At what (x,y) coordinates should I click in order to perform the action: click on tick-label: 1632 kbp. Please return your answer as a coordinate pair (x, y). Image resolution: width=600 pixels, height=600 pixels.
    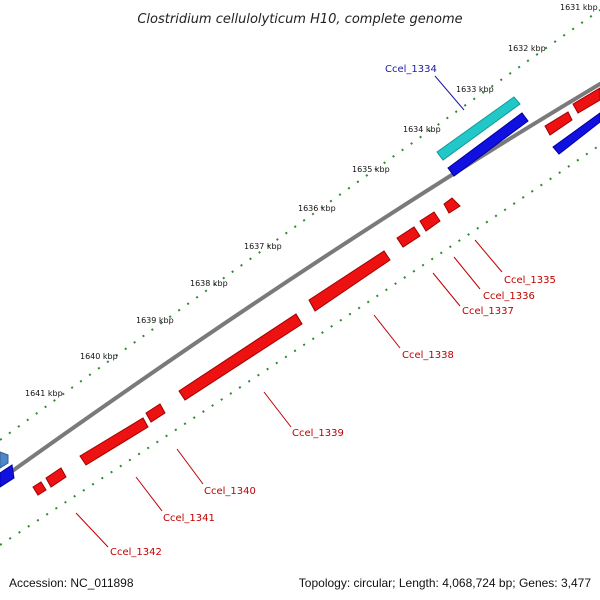
    Looking at the image, I should click on (527, 48).